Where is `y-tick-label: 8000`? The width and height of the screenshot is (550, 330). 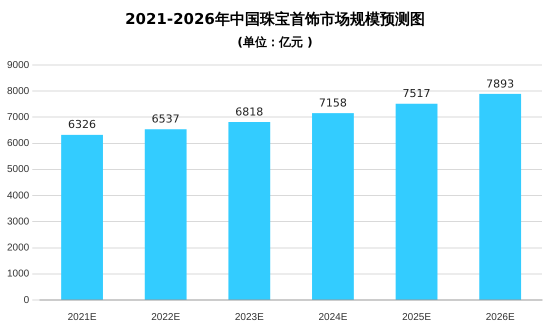 y-tick-label: 8000 is located at coordinates (18, 91).